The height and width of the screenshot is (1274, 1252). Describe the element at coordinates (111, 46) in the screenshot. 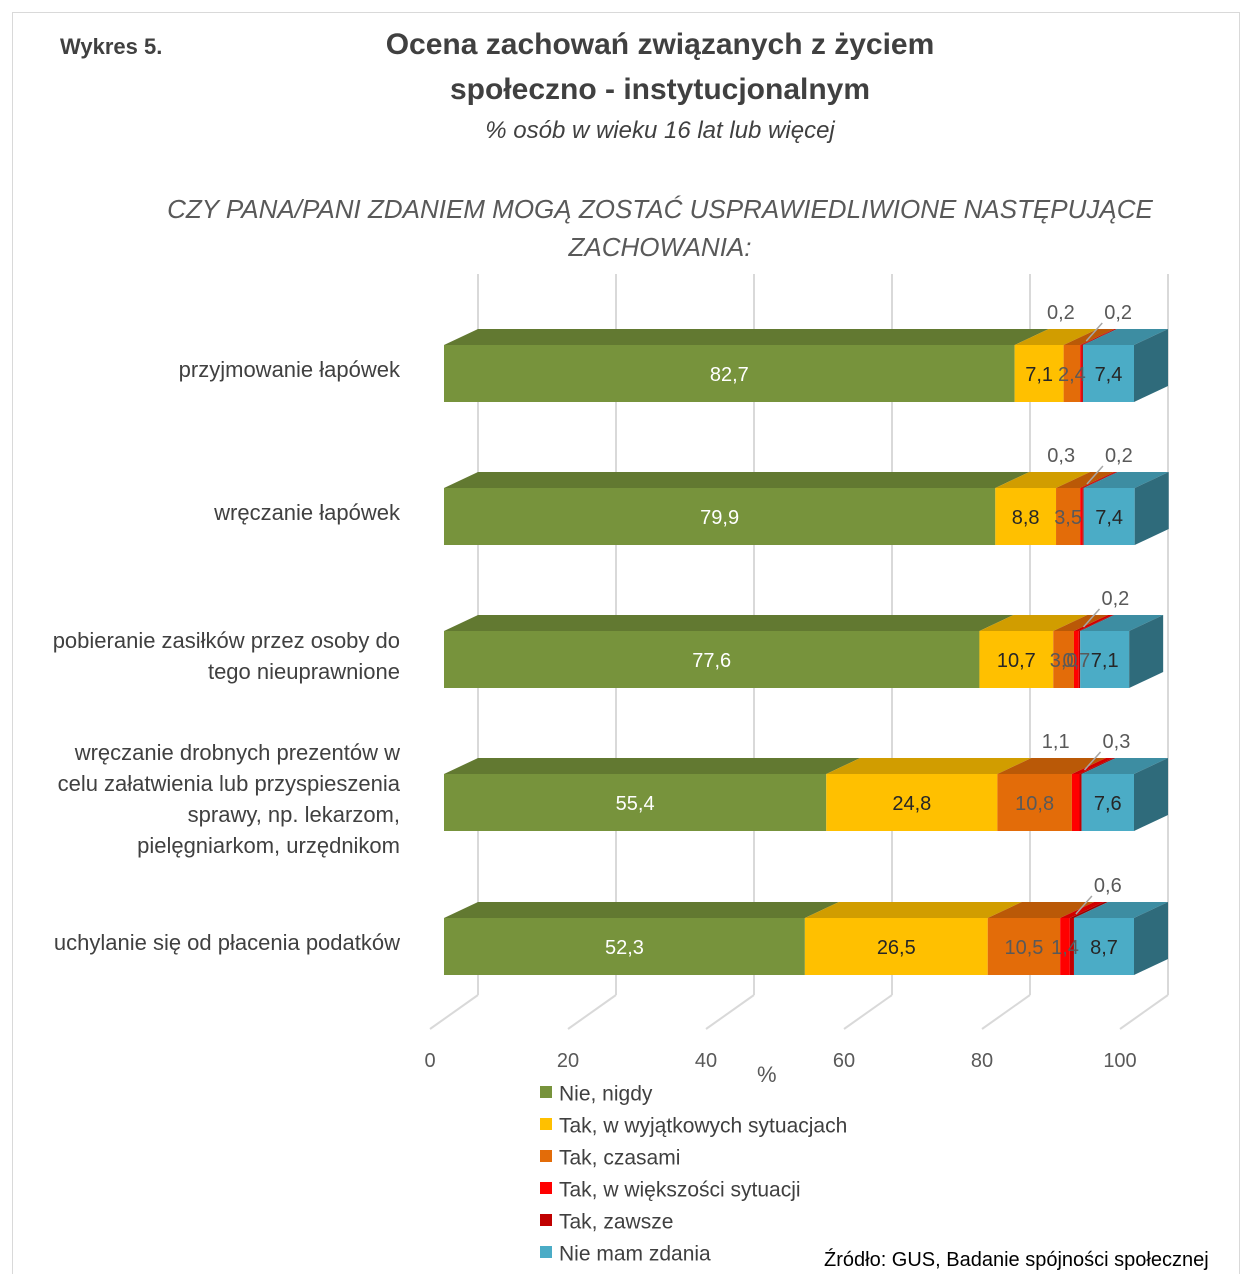

I see `figure-label: Wykres 5.` at that location.